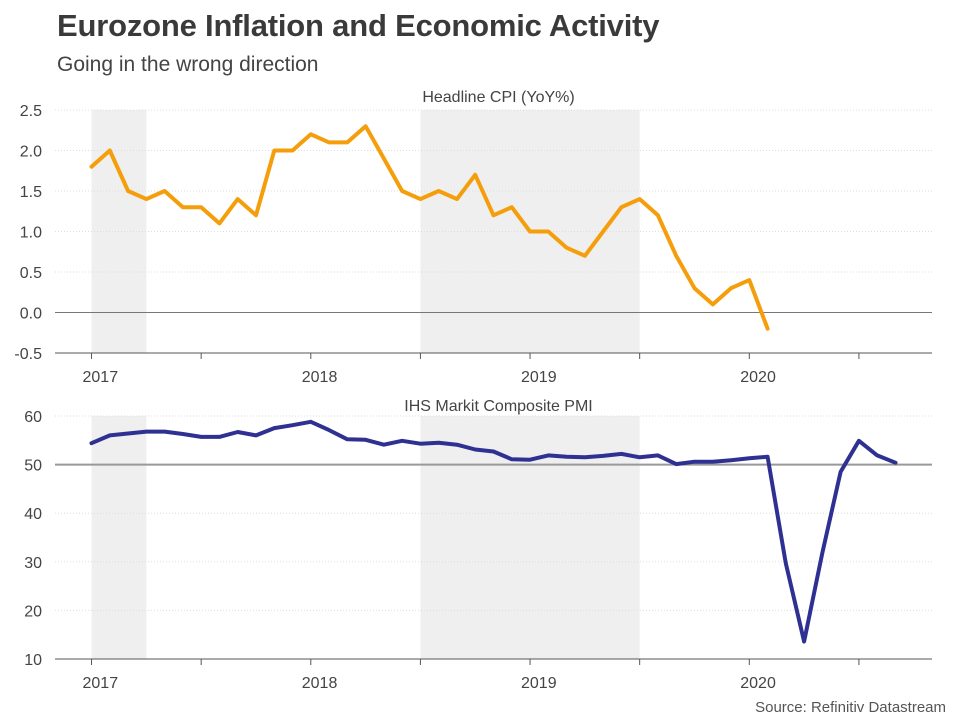  Describe the element at coordinates (31, 233) in the screenshot. I see `cpi-y-tick-label: 1.0` at that location.